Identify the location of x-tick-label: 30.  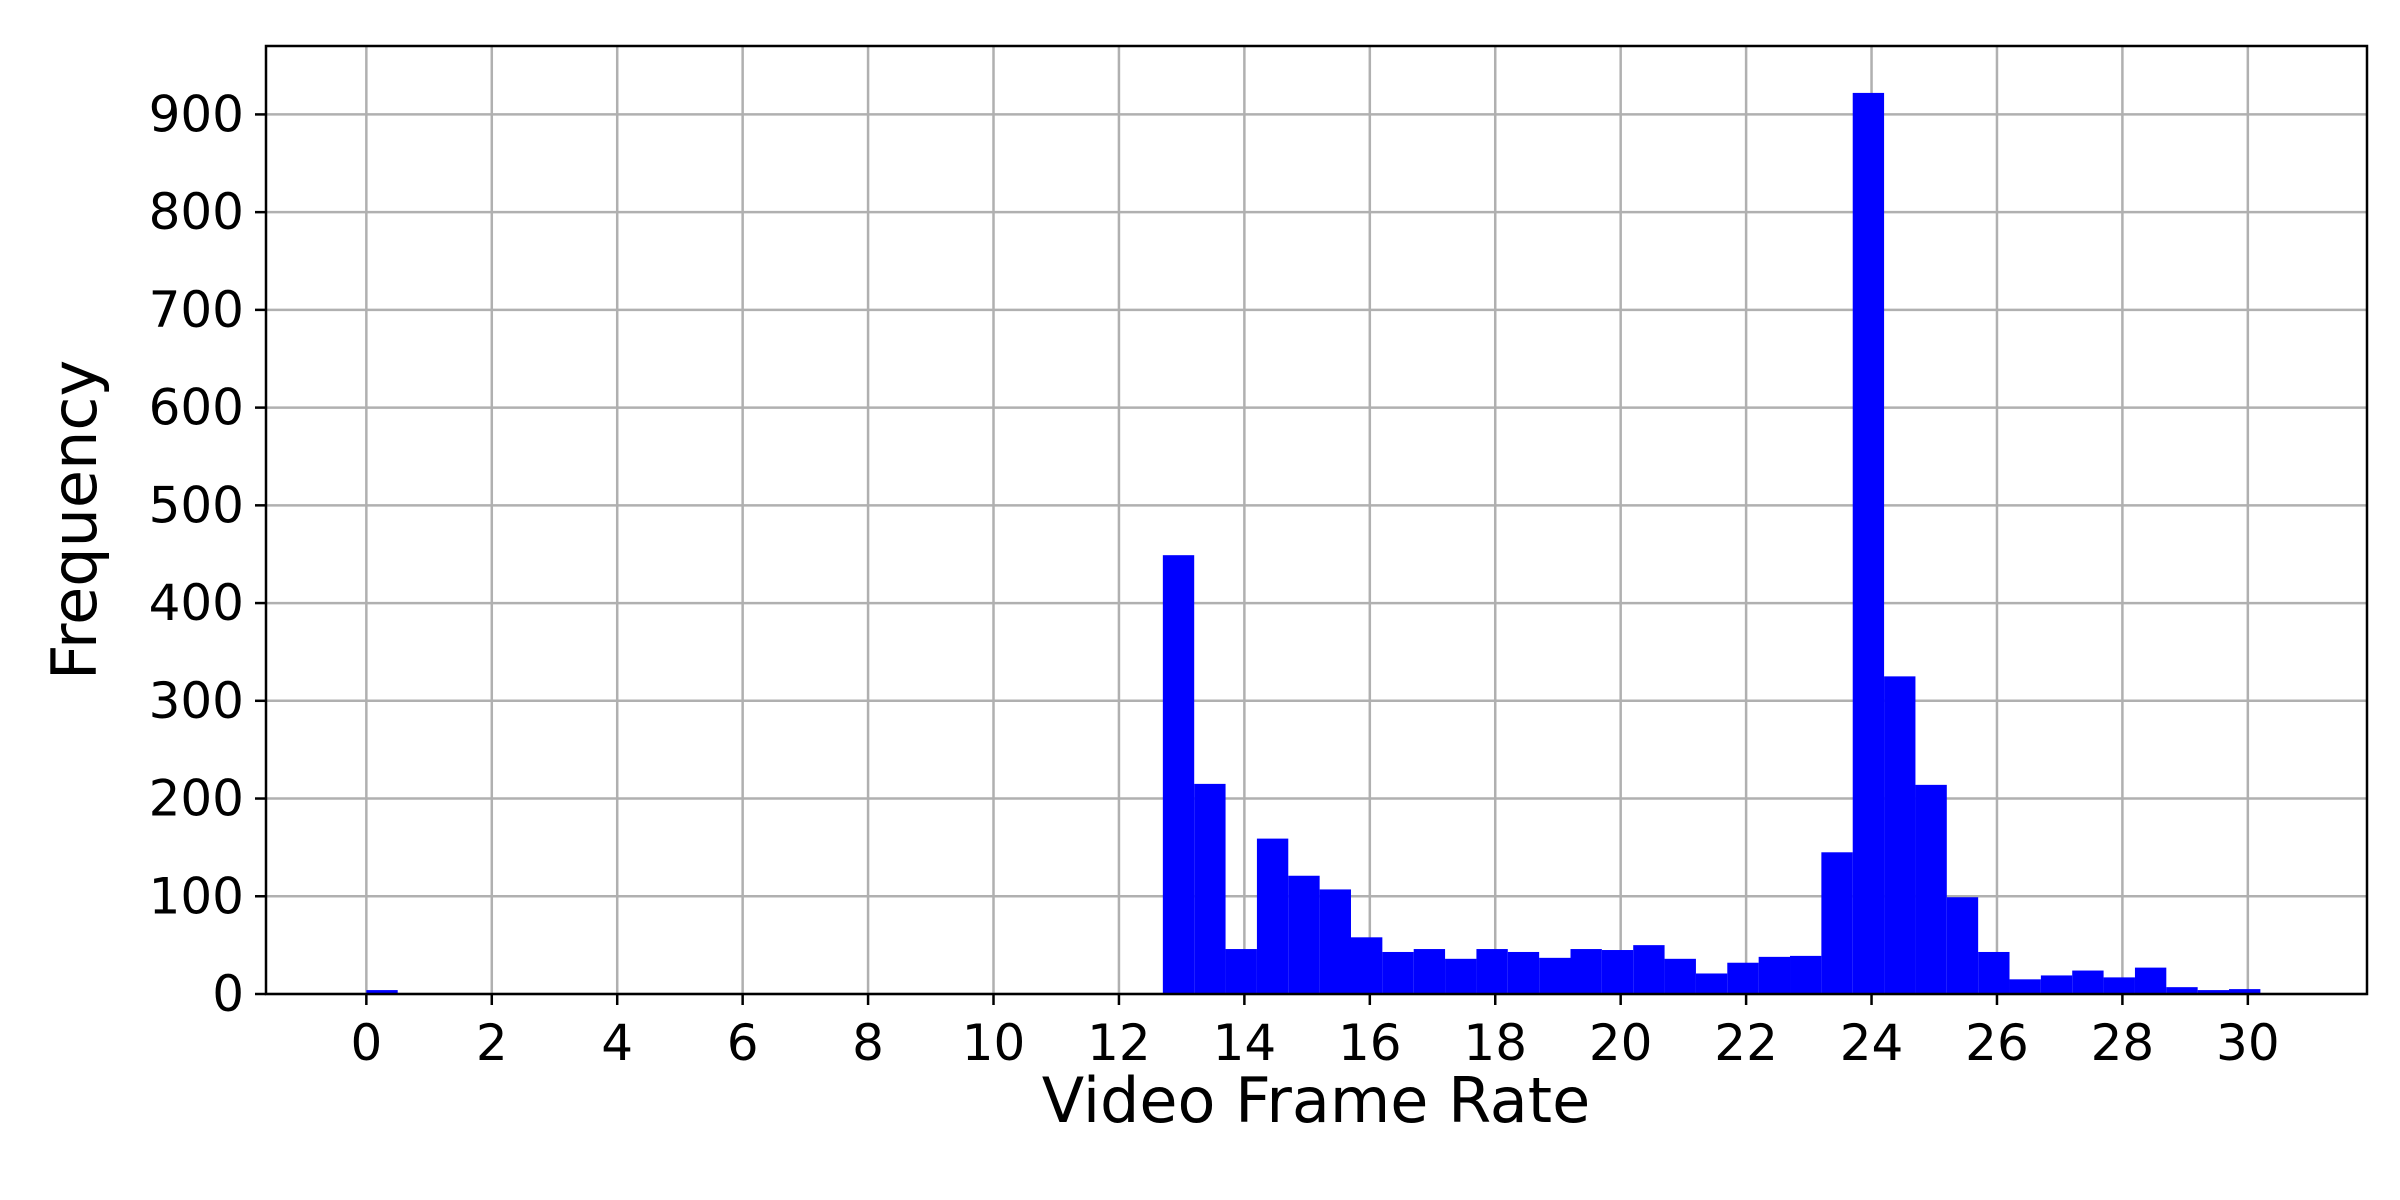
(2248, 1043).